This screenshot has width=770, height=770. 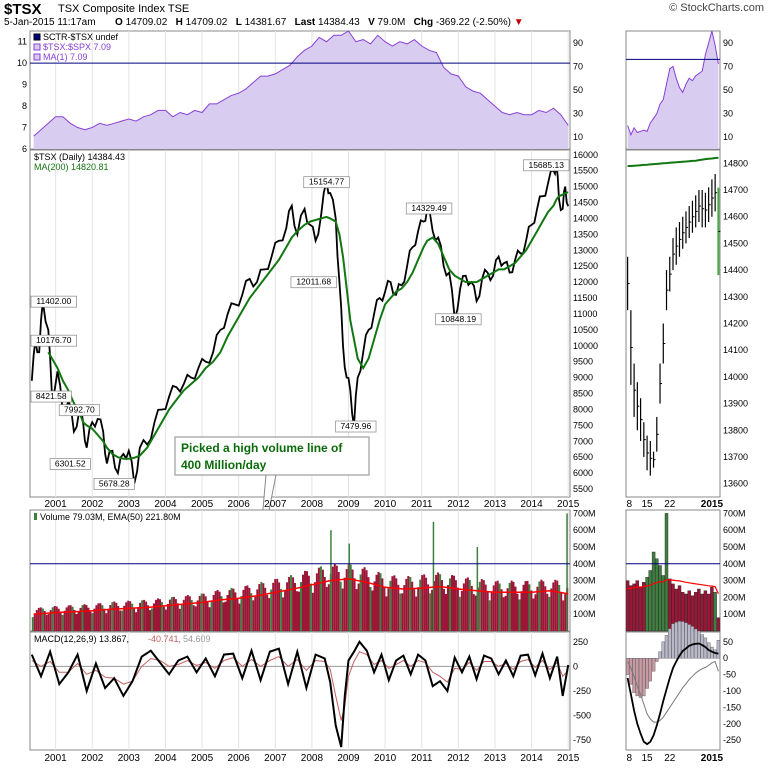 I want to click on annotation-label: 15685.13, so click(x=546, y=165).